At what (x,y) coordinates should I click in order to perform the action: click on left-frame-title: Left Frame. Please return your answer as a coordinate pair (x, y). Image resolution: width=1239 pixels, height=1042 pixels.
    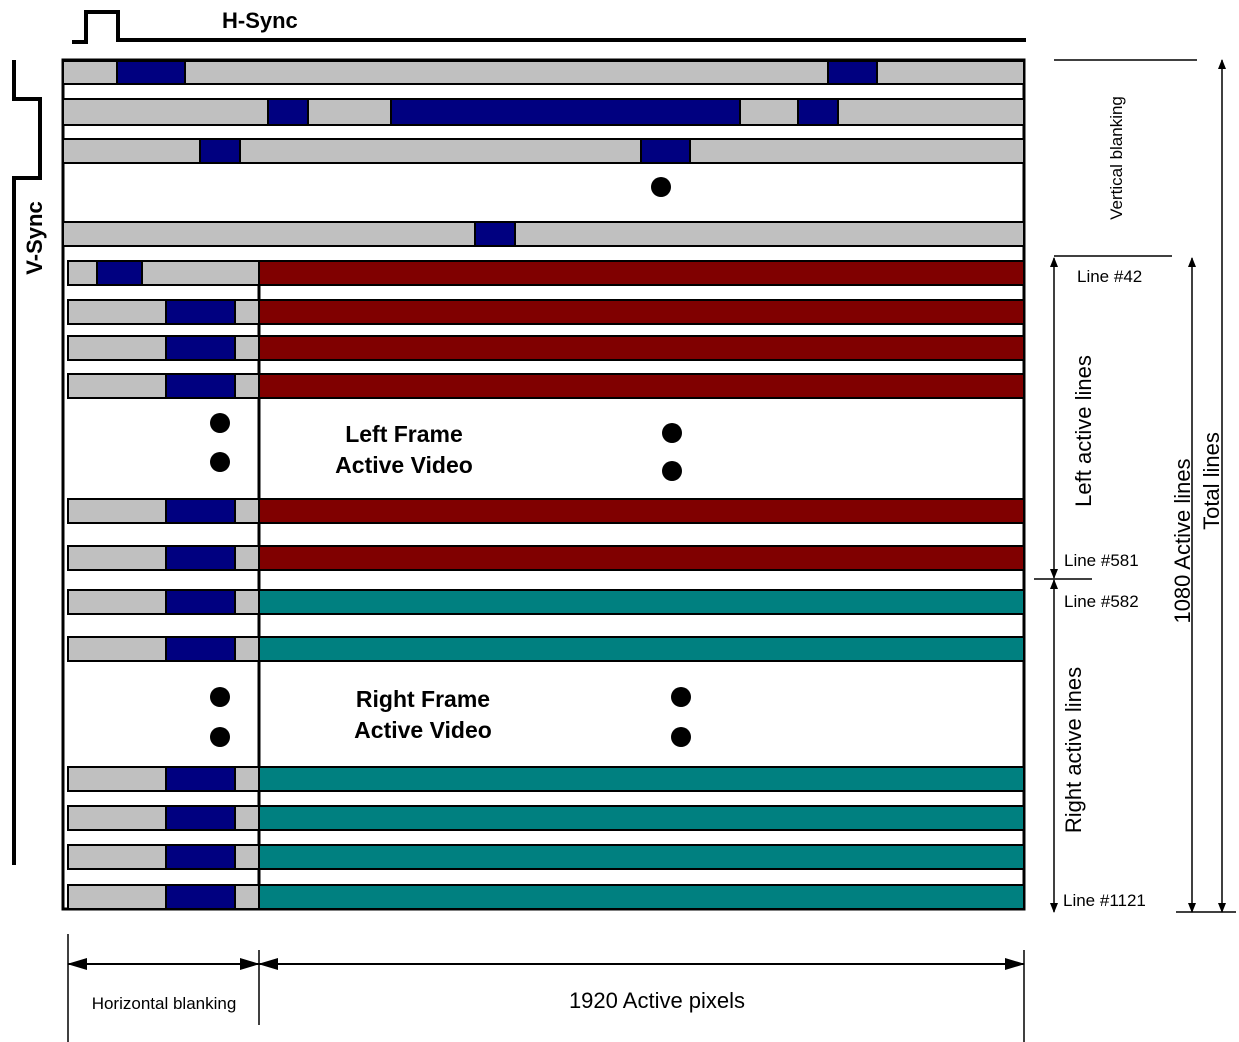
    Looking at the image, I should click on (404, 434).